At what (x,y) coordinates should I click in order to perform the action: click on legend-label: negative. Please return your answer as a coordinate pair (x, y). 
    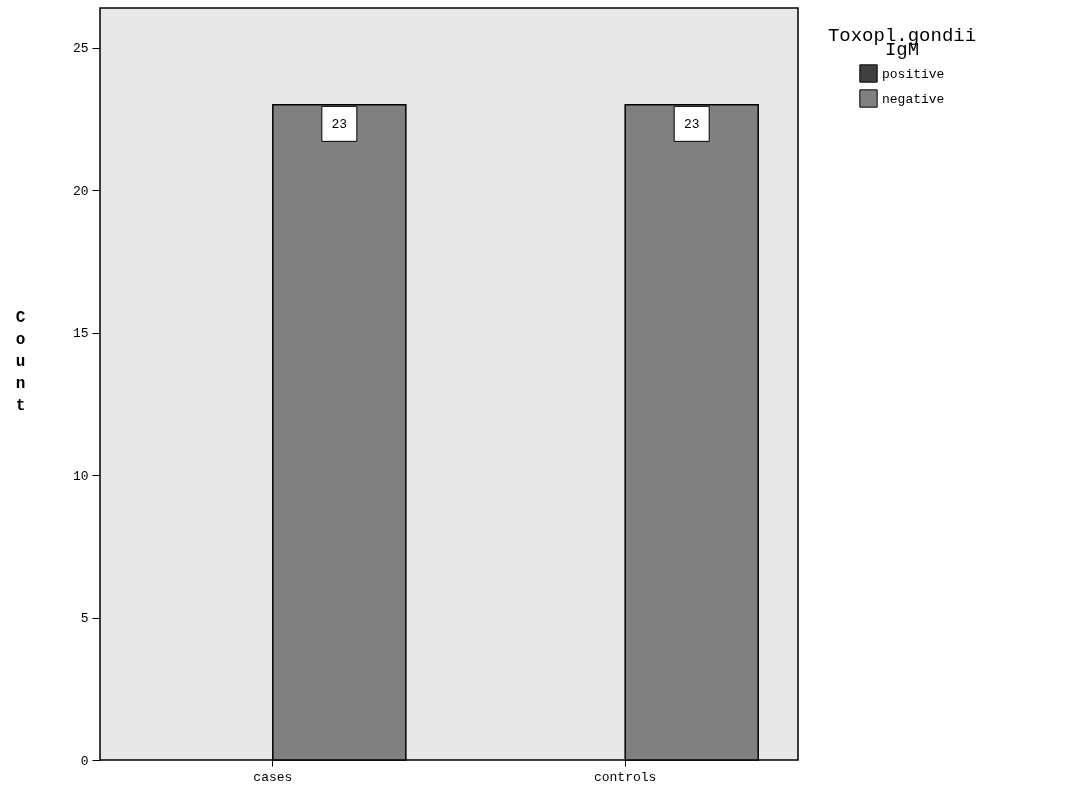
    Looking at the image, I should click on (913, 99).